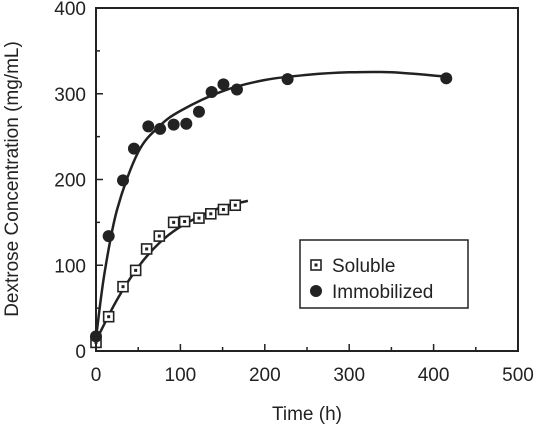 This screenshot has width=535, height=430. I want to click on x-axis-title: Time (h), so click(307, 414).